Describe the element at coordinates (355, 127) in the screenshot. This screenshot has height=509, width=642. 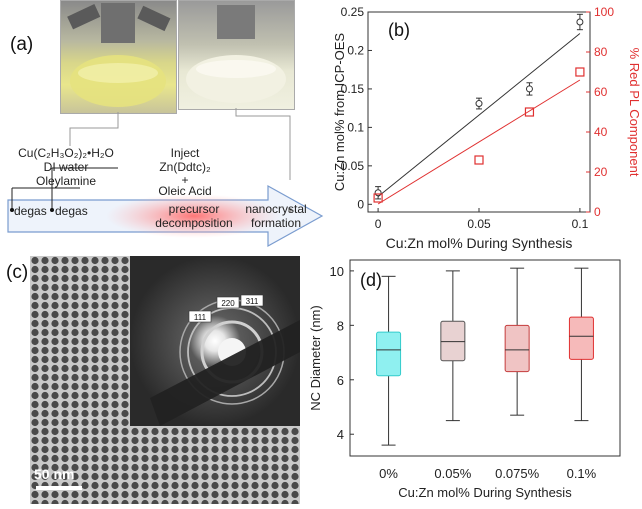
I see `y-left-tick-label: 0.1` at that location.